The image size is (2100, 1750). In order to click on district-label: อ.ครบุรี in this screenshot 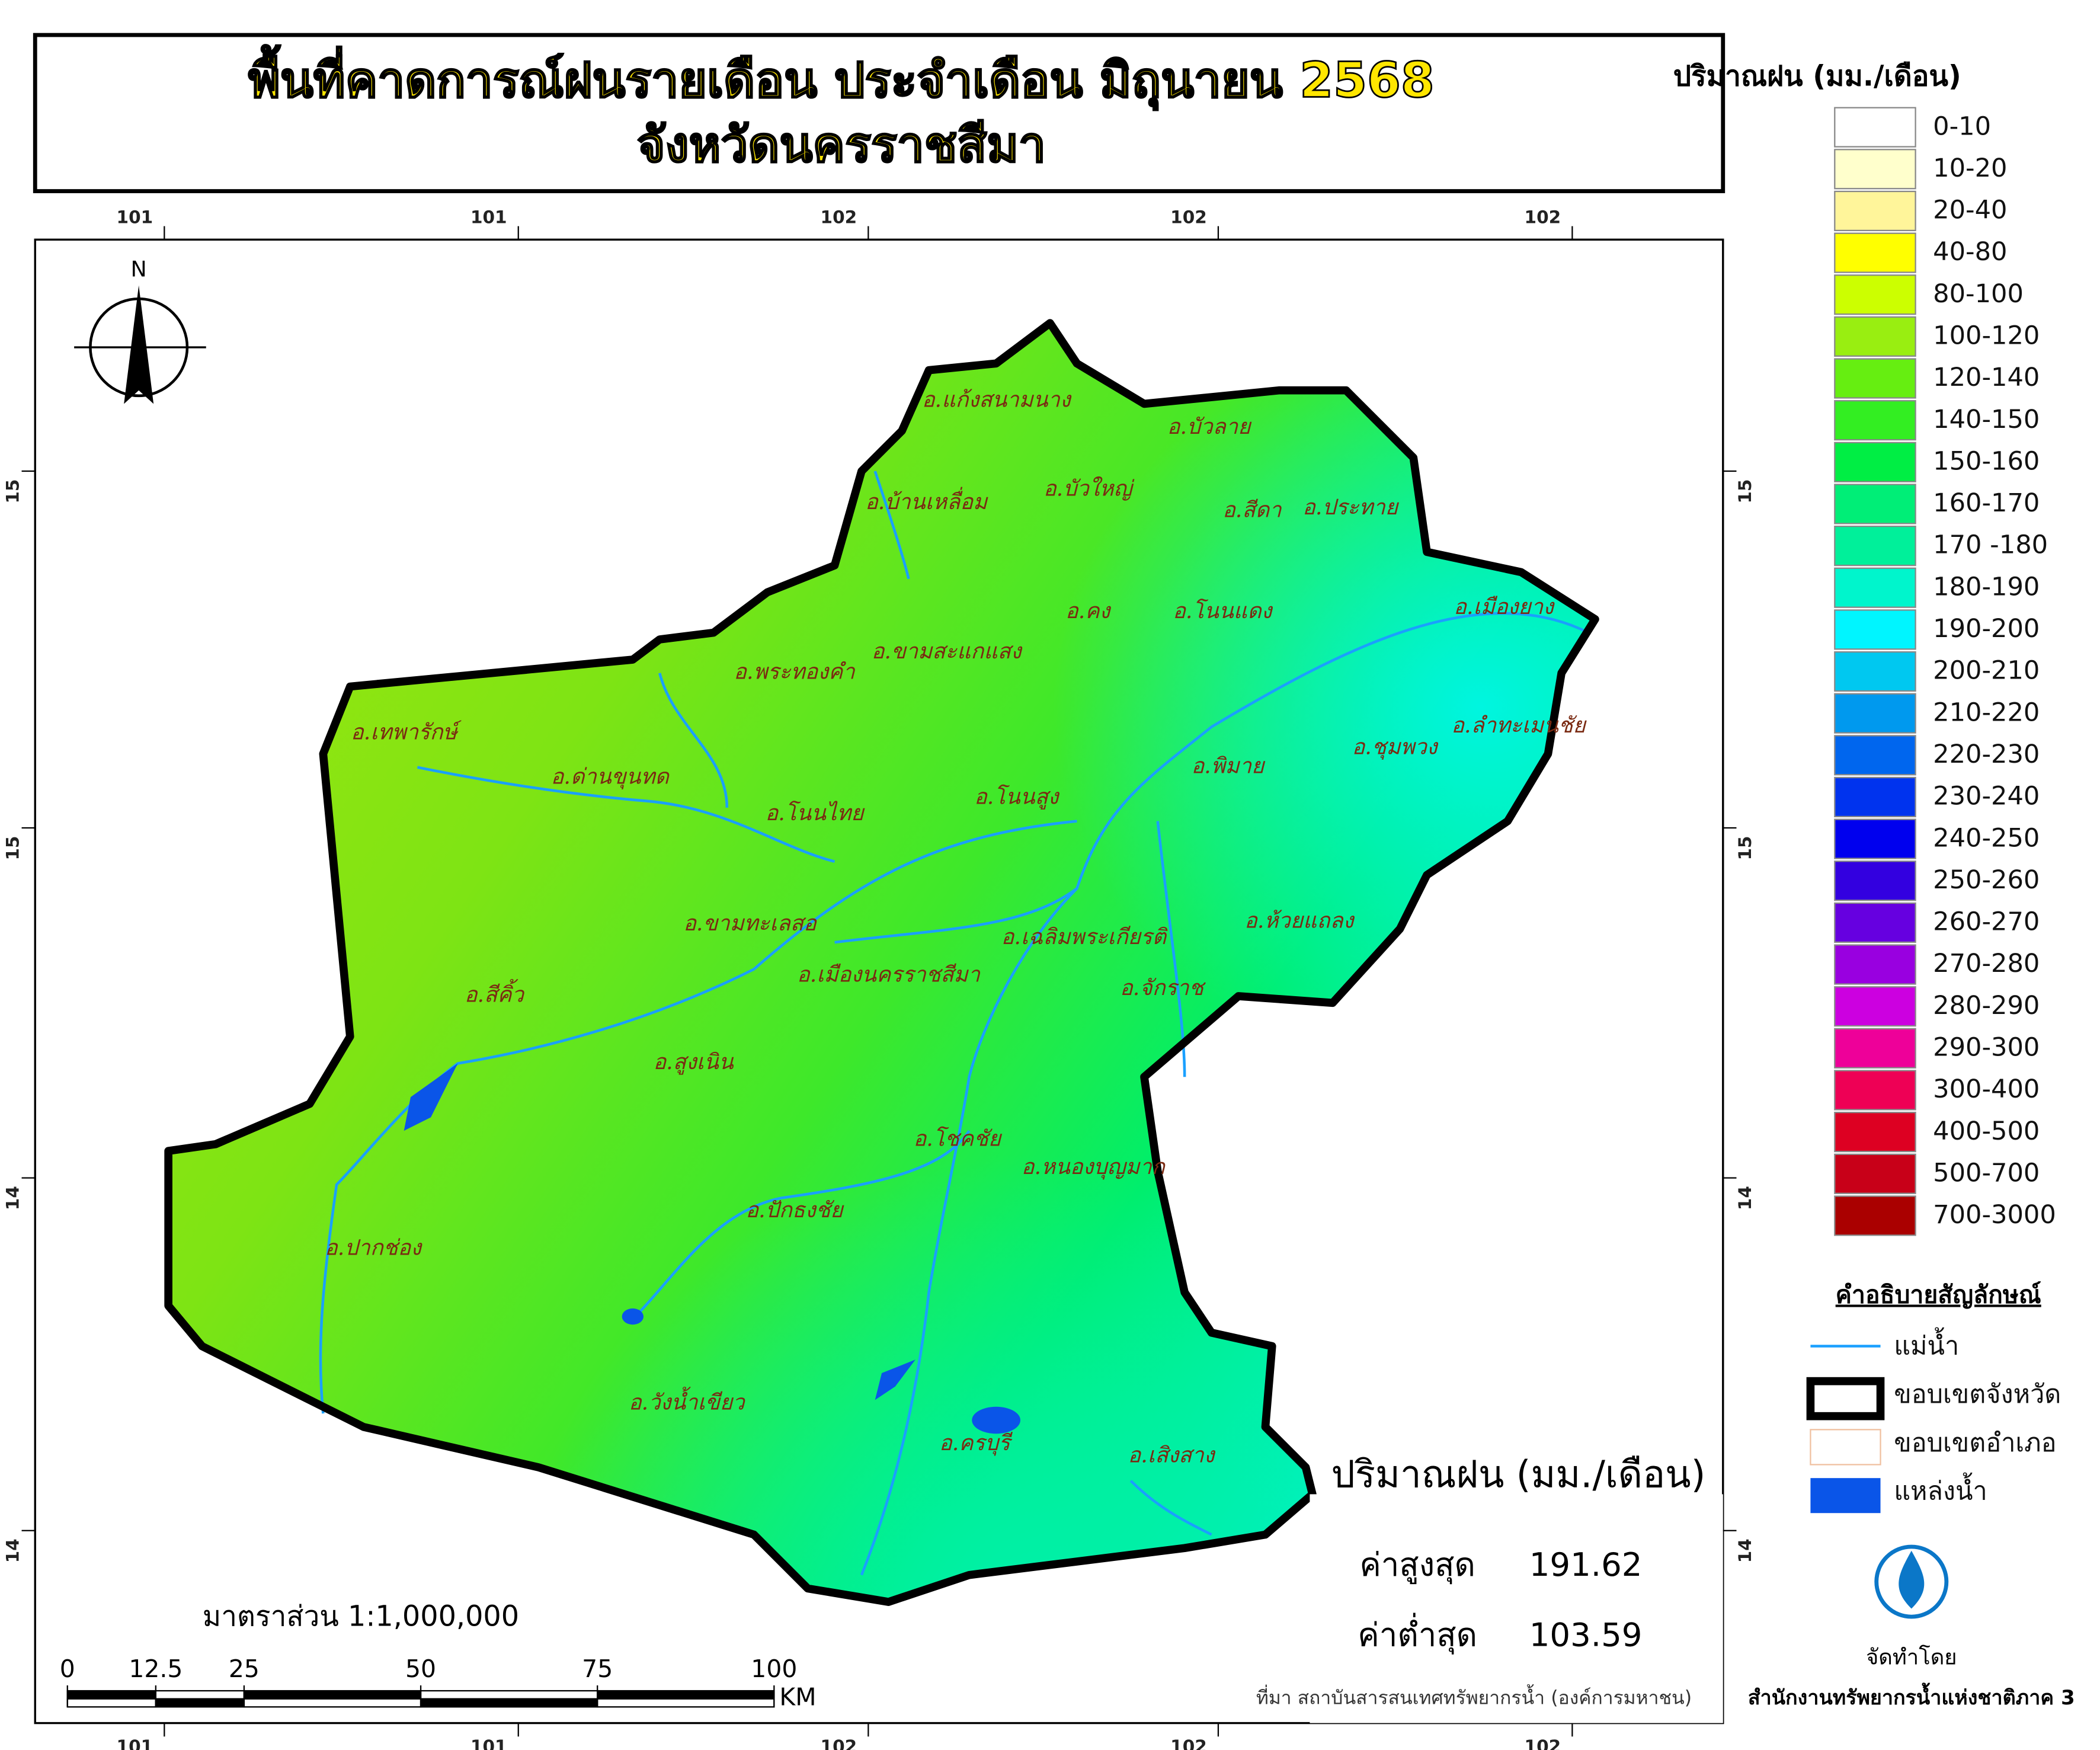, I will do `click(976, 1443)`.